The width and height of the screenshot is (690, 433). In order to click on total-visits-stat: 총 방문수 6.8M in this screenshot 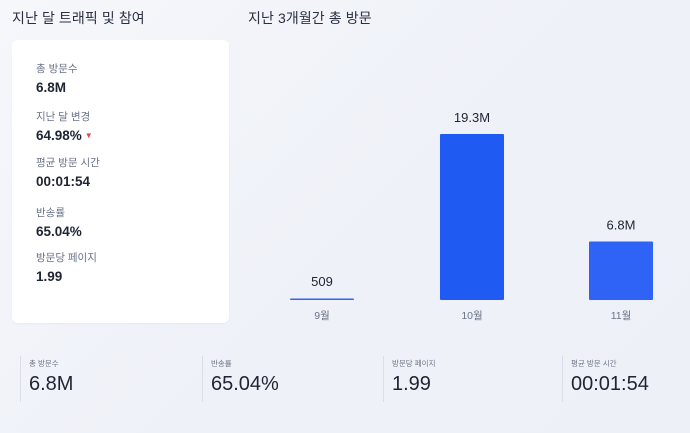, I will do `click(57, 79)`.